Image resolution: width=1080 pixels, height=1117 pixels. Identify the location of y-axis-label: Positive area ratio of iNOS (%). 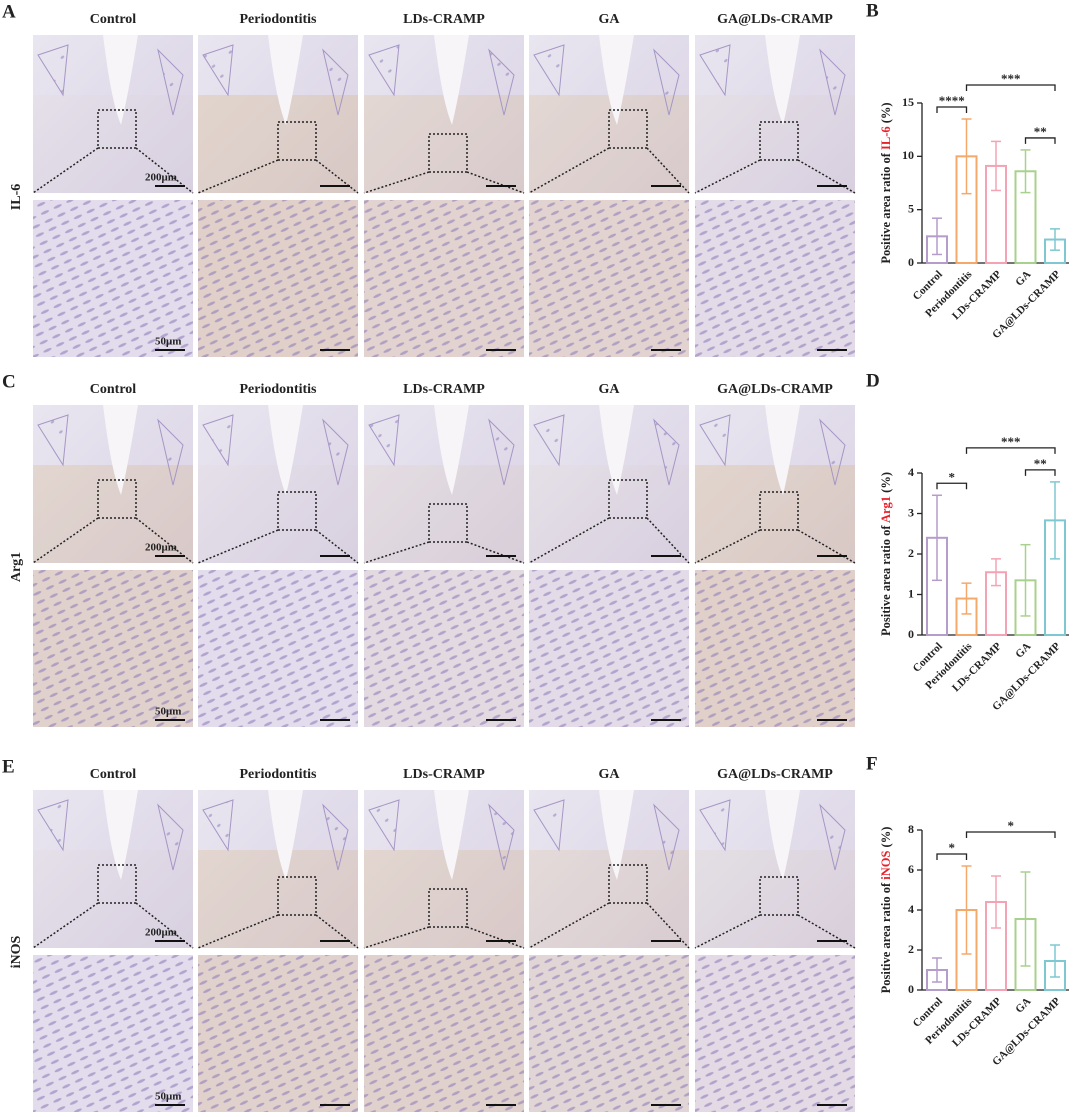
(886, 910).